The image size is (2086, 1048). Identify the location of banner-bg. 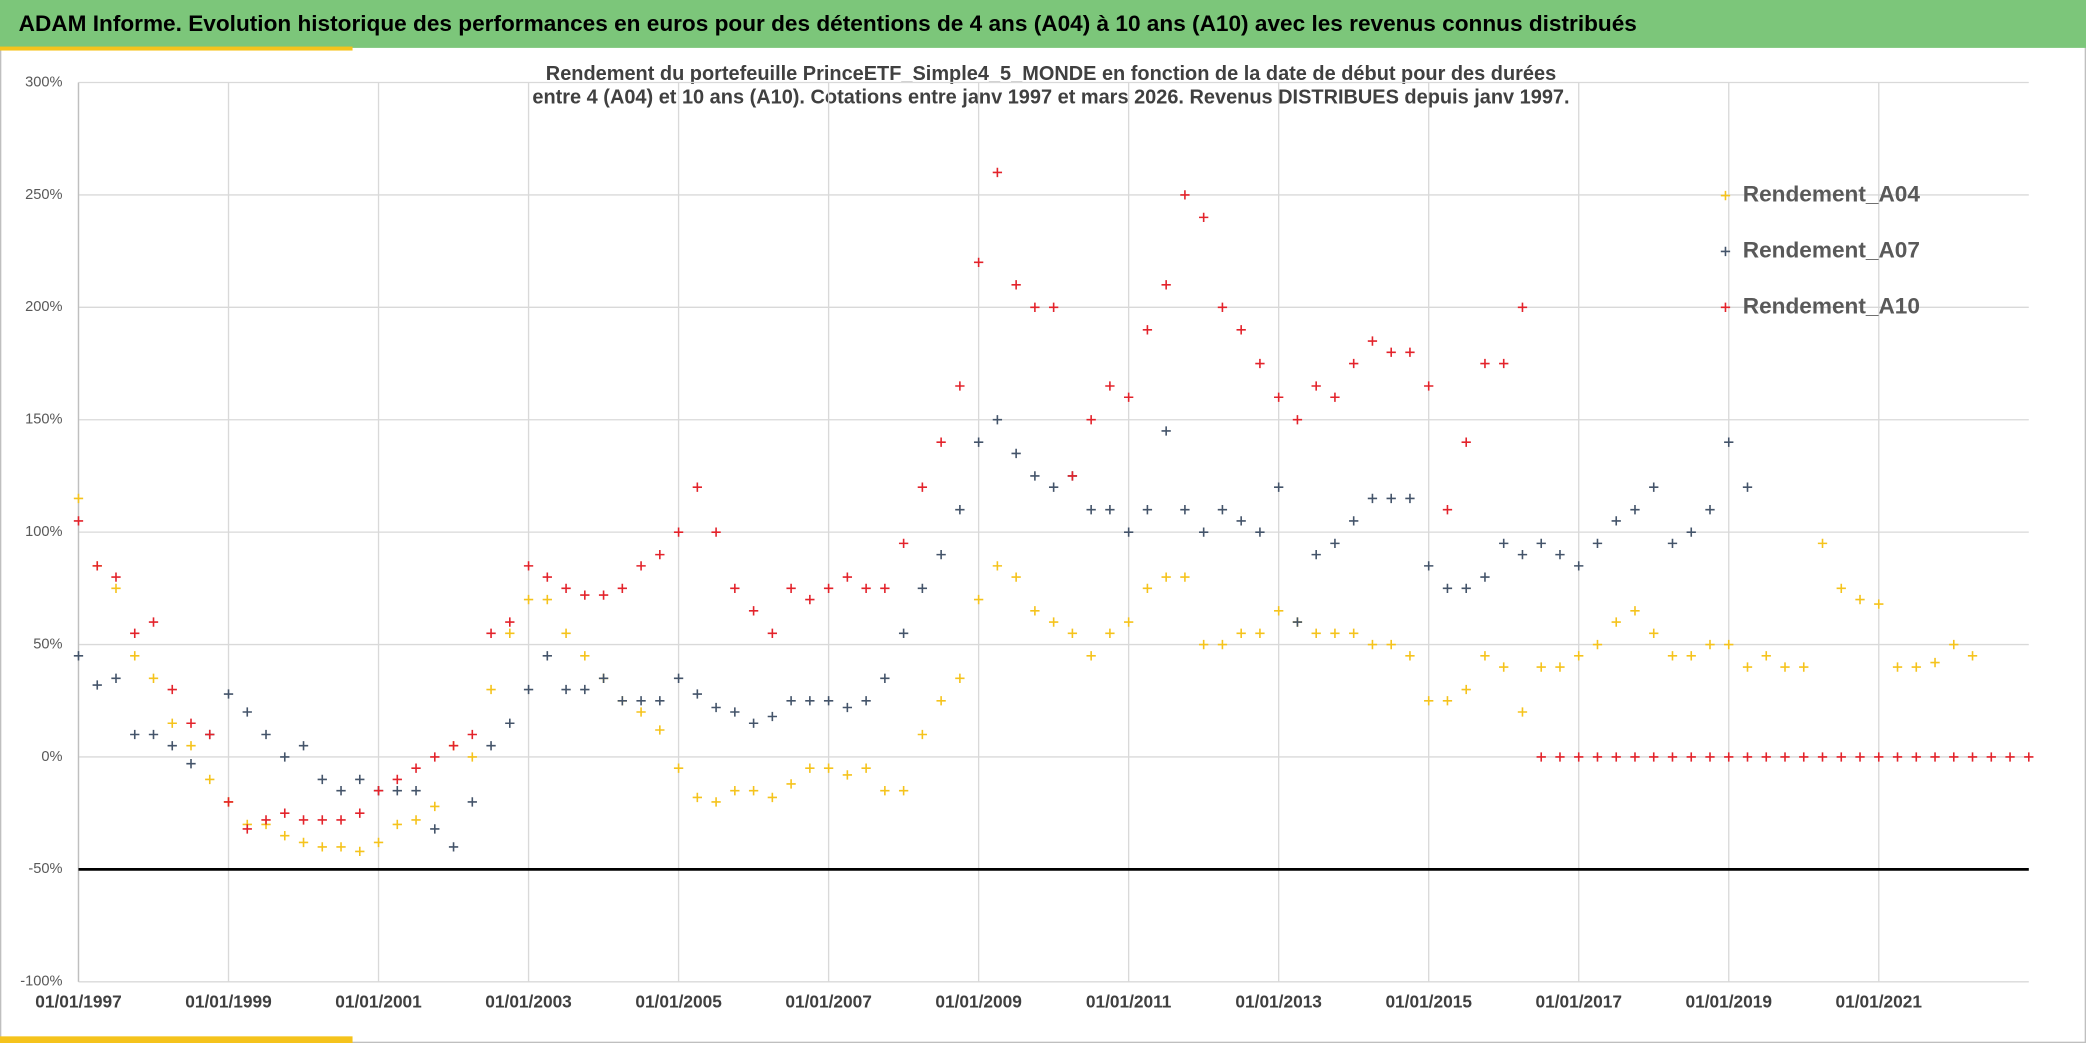
(1043, 24).